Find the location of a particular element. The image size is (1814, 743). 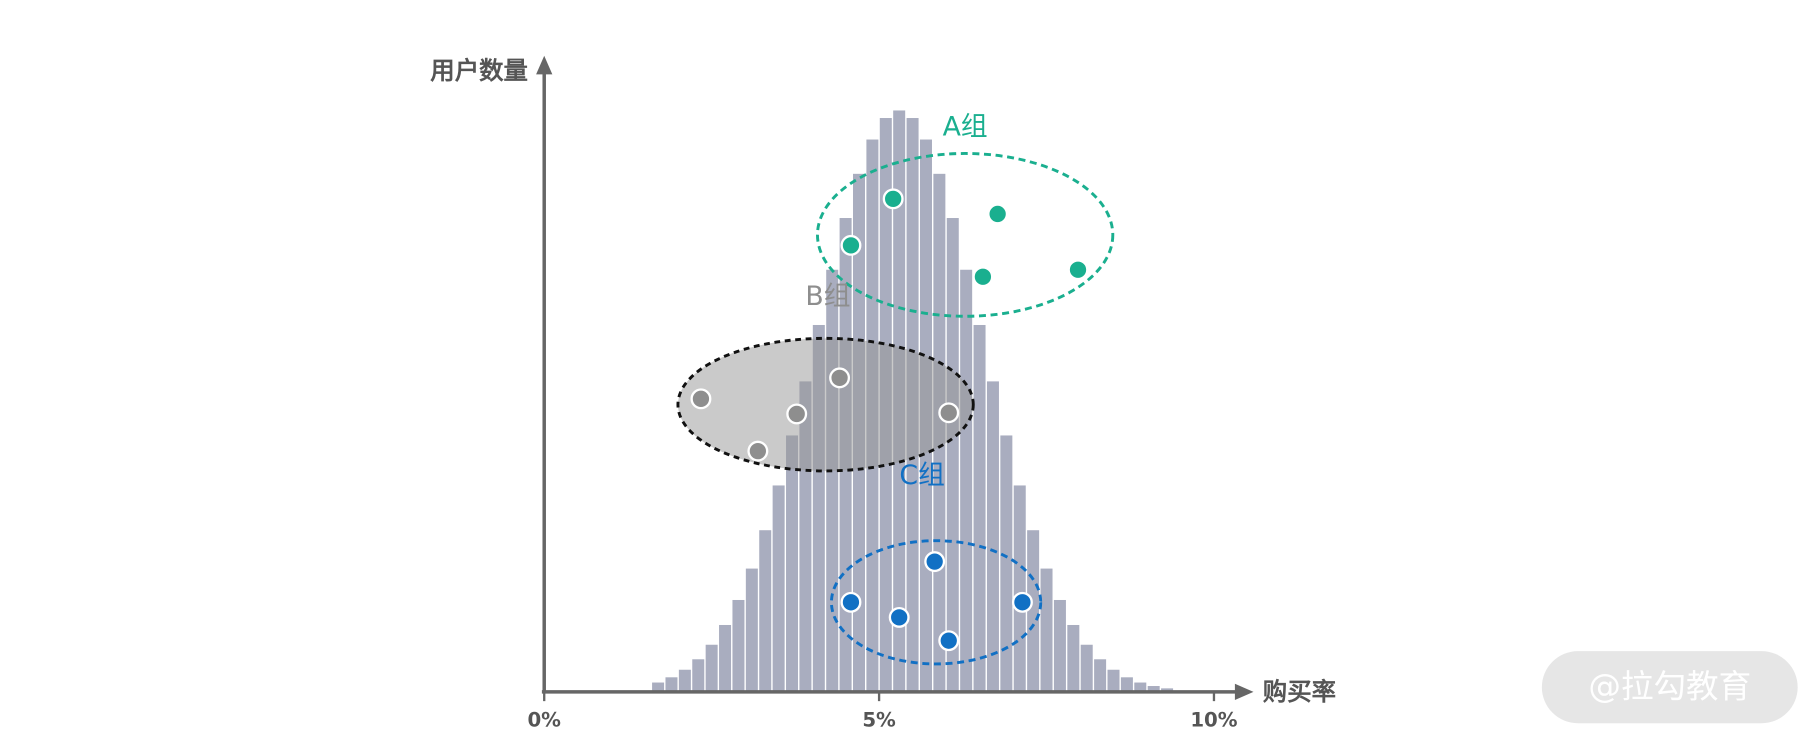

watermark-bg is located at coordinates (1669, 687).